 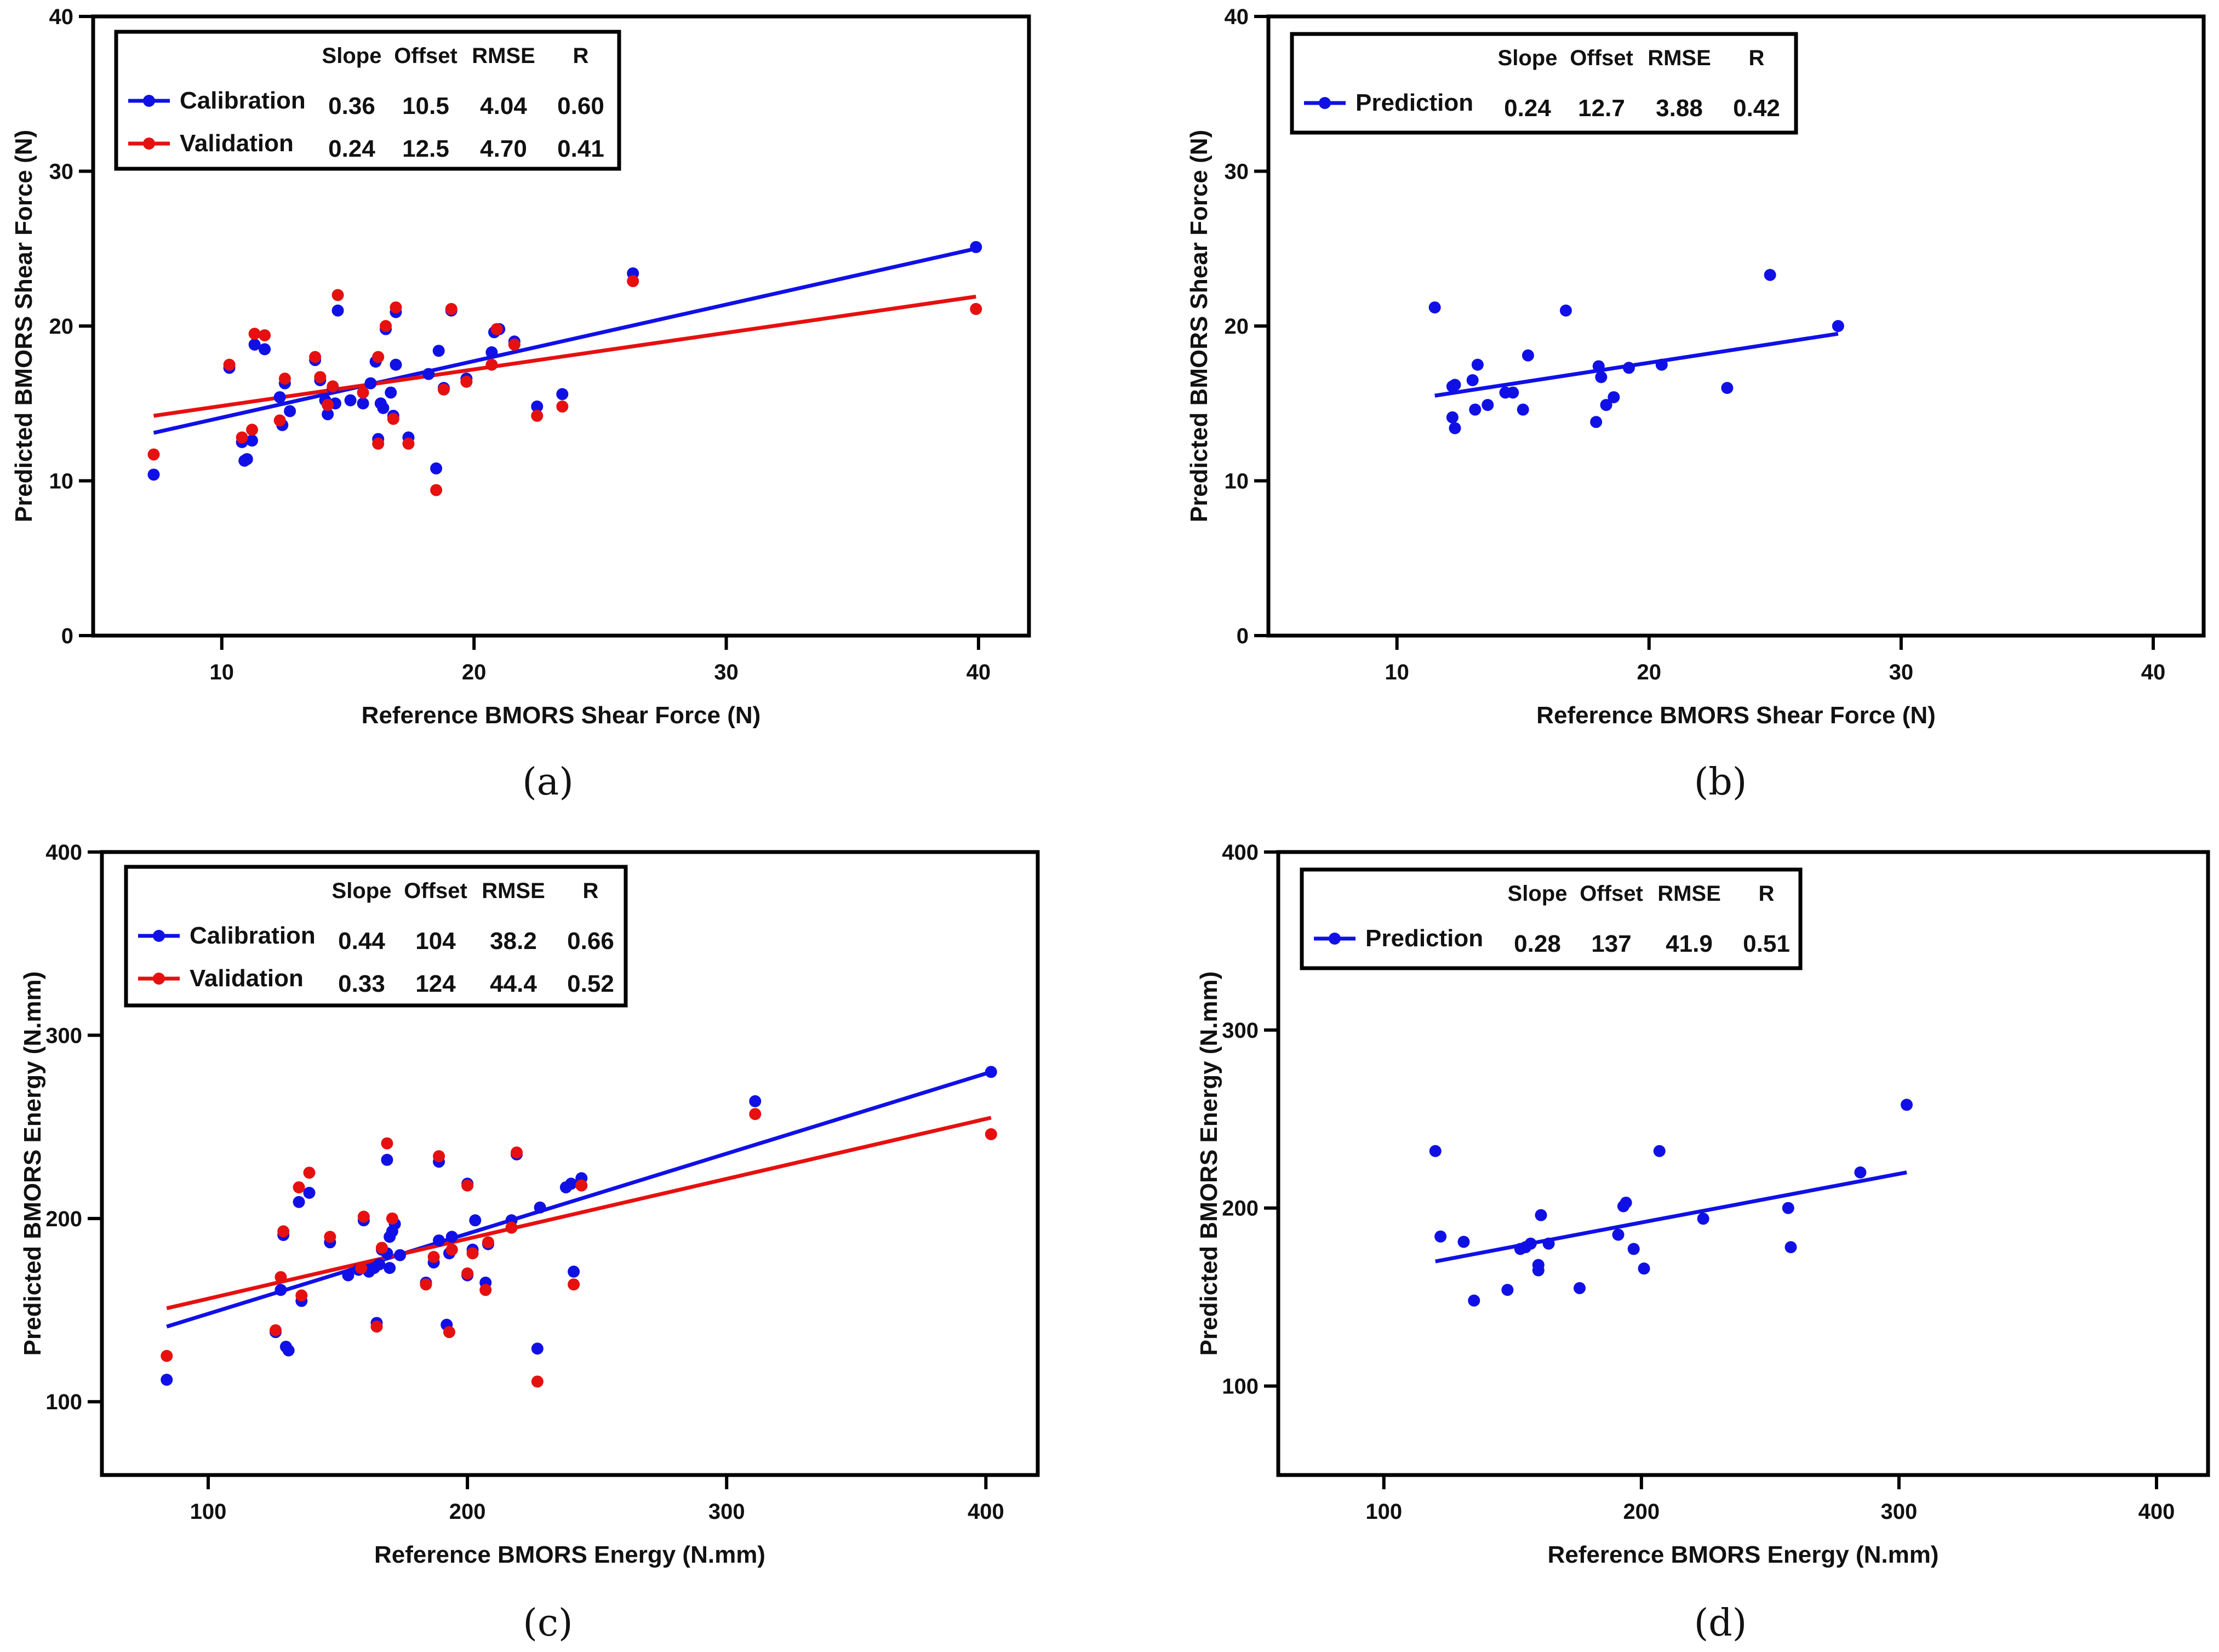 What do you see at coordinates (978, 672) in the screenshot?
I see `x-tick-label: 40` at bounding box center [978, 672].